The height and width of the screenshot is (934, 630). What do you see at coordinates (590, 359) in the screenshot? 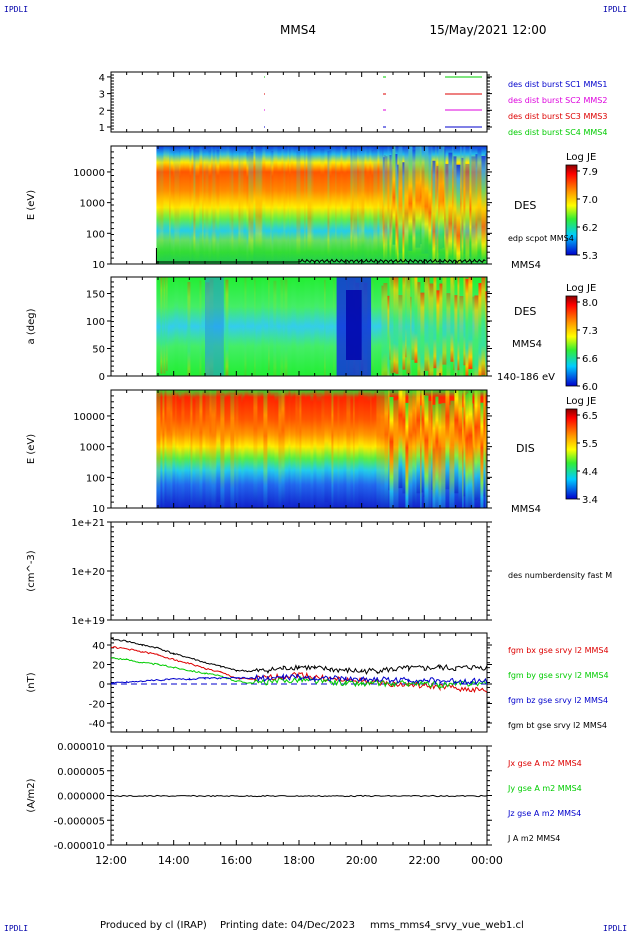
I see `colorbar-tick-label: 6.6` at bounding box center [590, 359].